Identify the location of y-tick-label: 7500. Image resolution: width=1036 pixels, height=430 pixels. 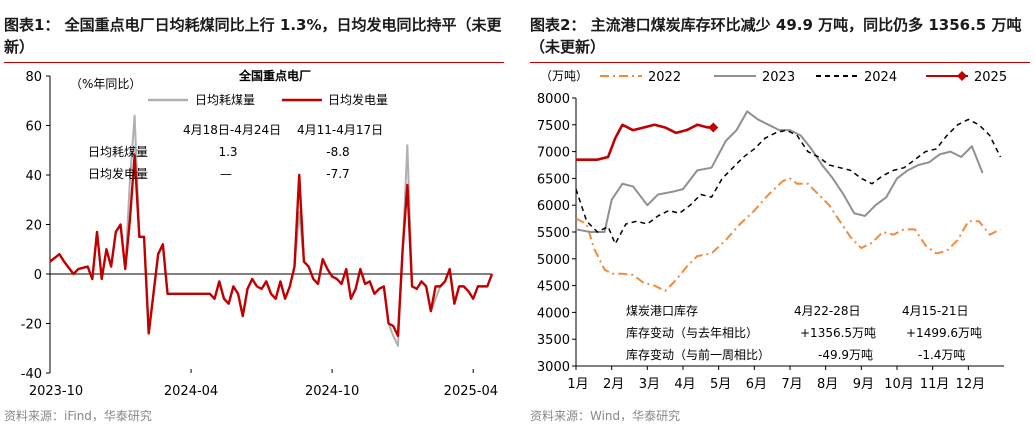
(553, 126).